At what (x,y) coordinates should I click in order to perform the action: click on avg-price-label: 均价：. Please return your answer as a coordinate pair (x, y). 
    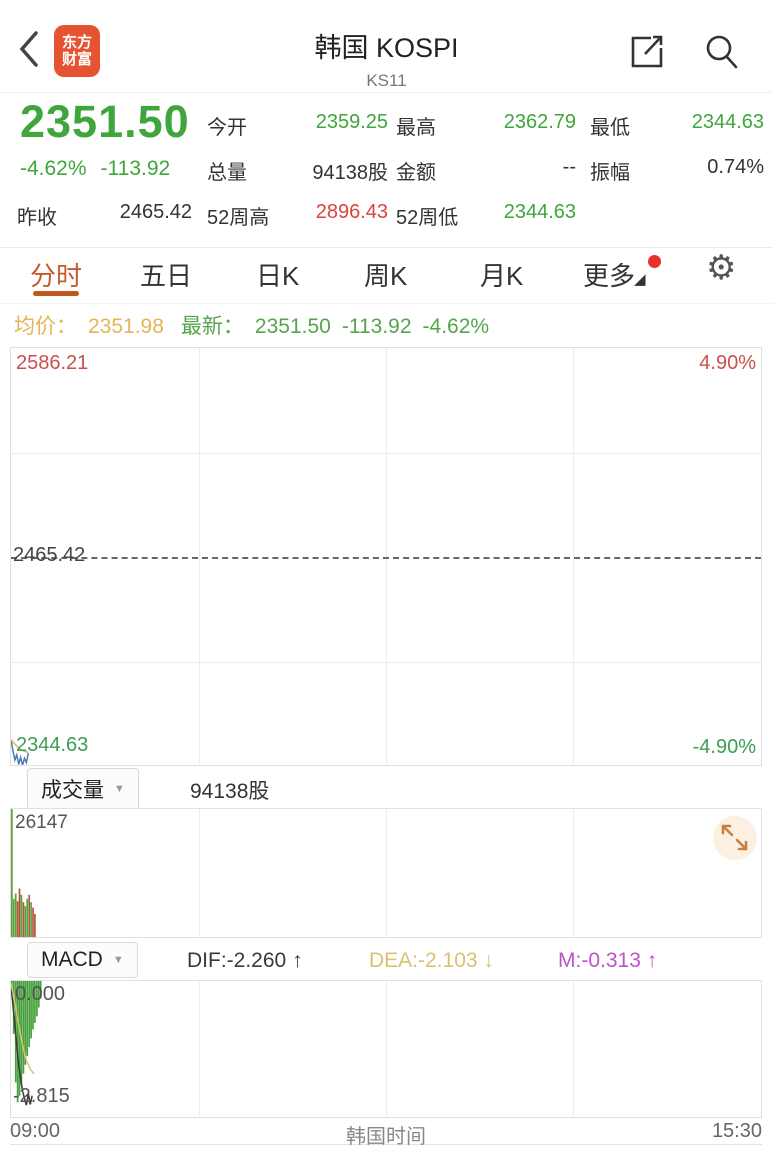
    Looking at the image, I should click on (45, 326).